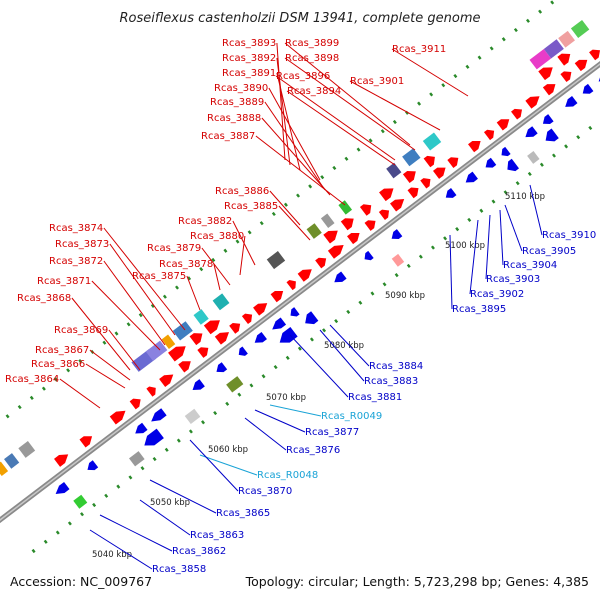  What do you see at coordinates (112, 555) in the screenshot?
I see `scale-label: 5040 kbp` at bounding box center [112, 555].